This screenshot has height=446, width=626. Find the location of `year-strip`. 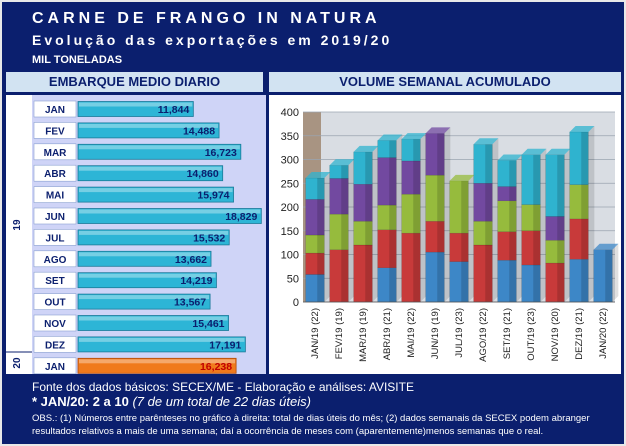

year-strip is located at coordinates (19, 234).